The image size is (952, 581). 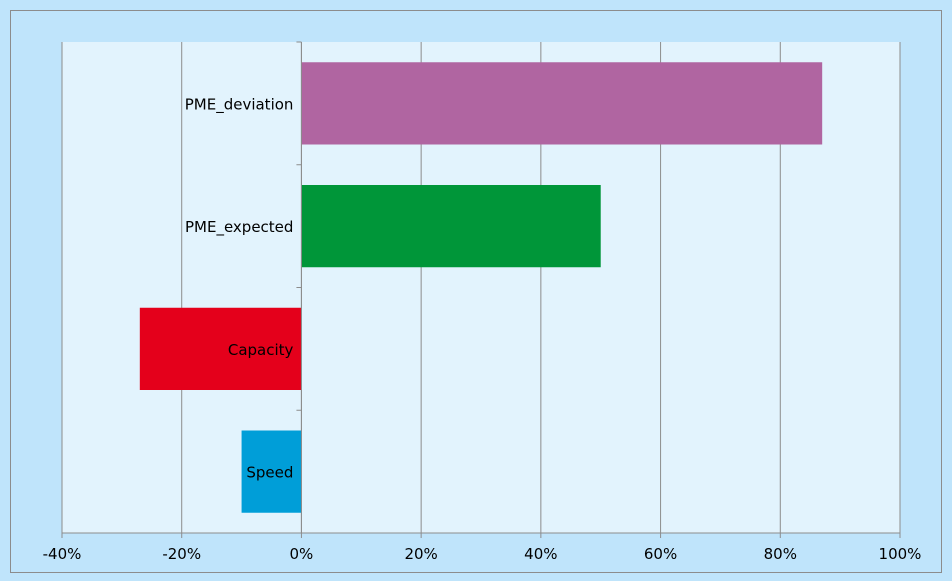 I want to click on bar-pme-expected, so click(x=451, y=226).